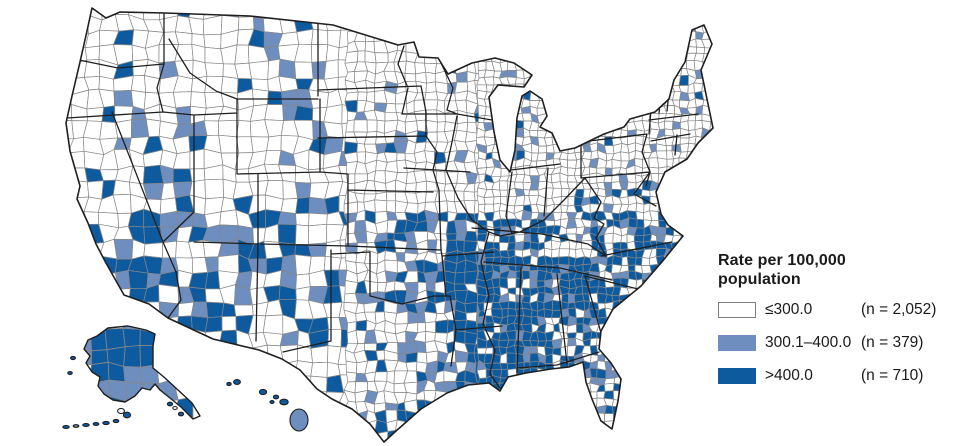 The image size is (960, 446). What do you see at coordinates (789, 309) in the screenshot?
I see `legend-range-label: ≤300.0` at bounding box center [789, 309].